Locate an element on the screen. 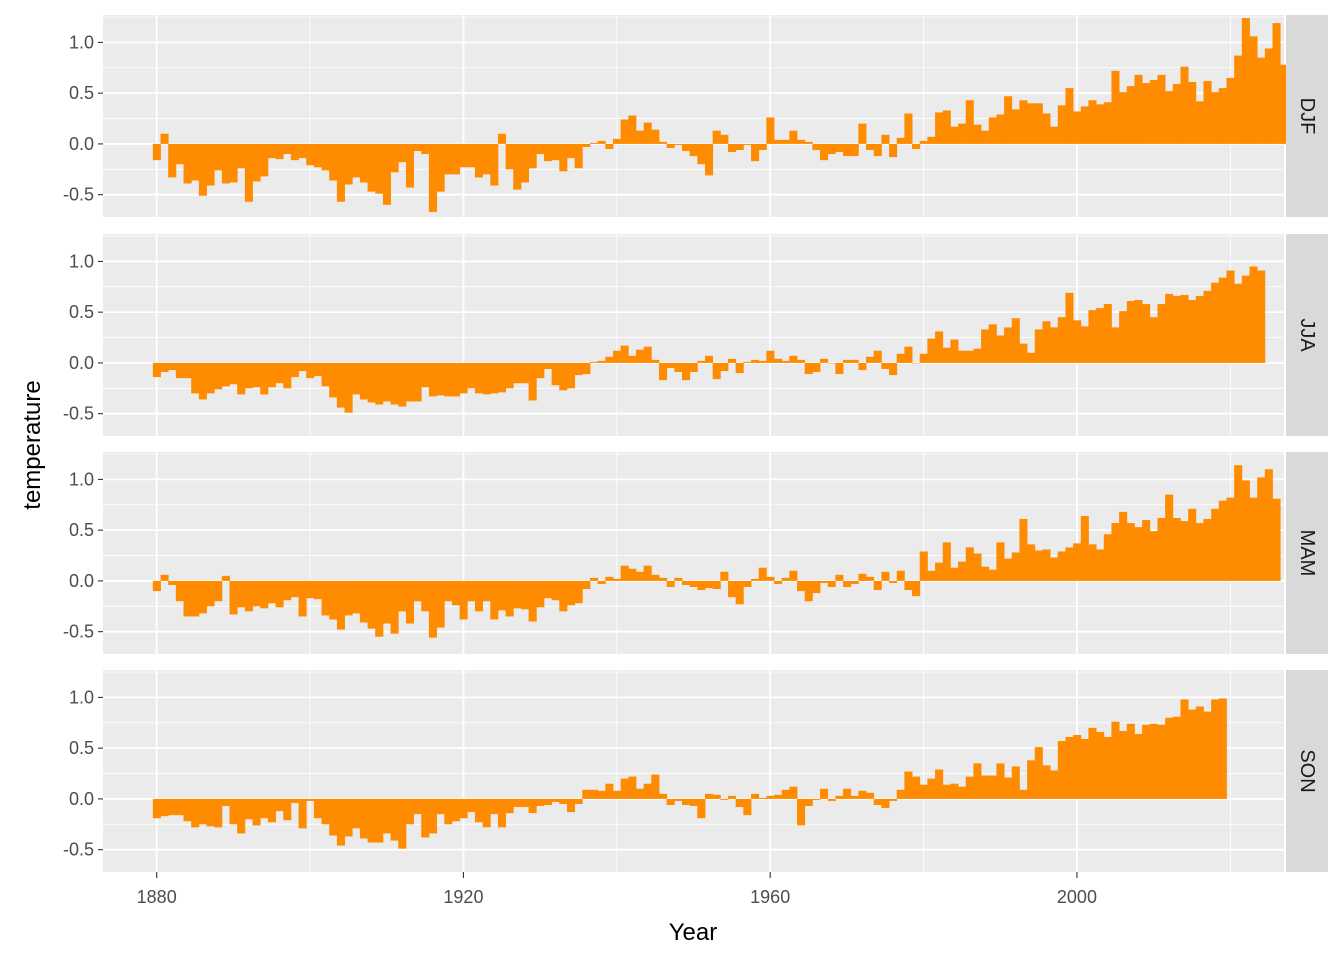 This screenshot has height=960, width=1344. facet-label-son: SON is located at coordinates (1307, 770).